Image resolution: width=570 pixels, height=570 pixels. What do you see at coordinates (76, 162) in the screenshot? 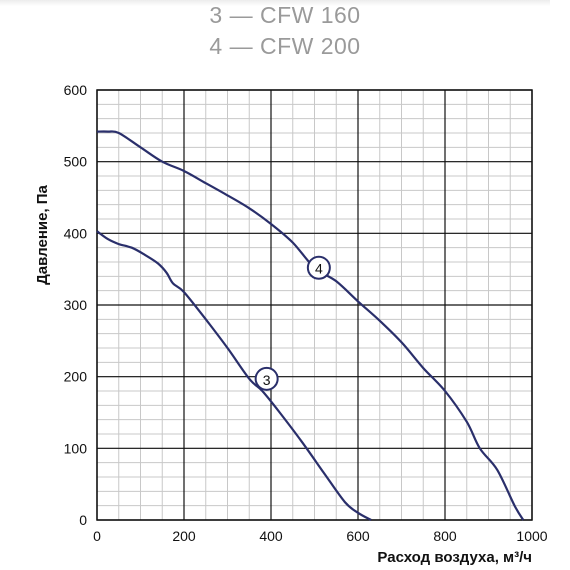
I see `y-tick-label: 500` at bounding box center [76, 162].